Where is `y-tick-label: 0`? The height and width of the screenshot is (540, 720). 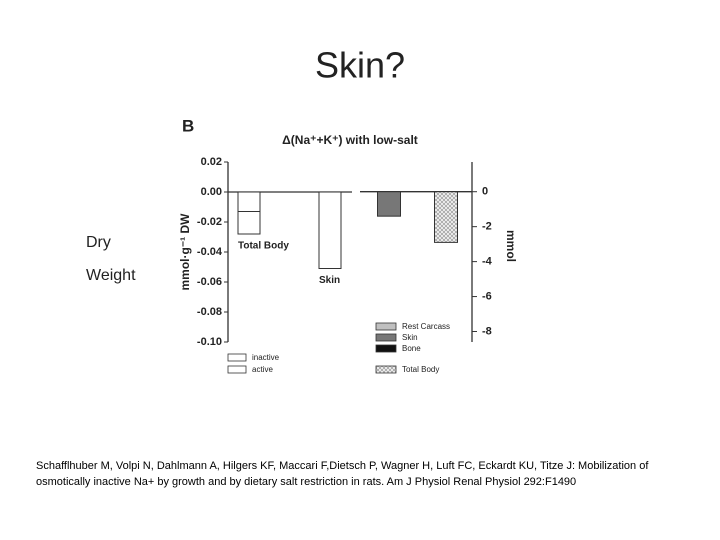
y-tick-label: 0 is located at coordinates (485, 192).